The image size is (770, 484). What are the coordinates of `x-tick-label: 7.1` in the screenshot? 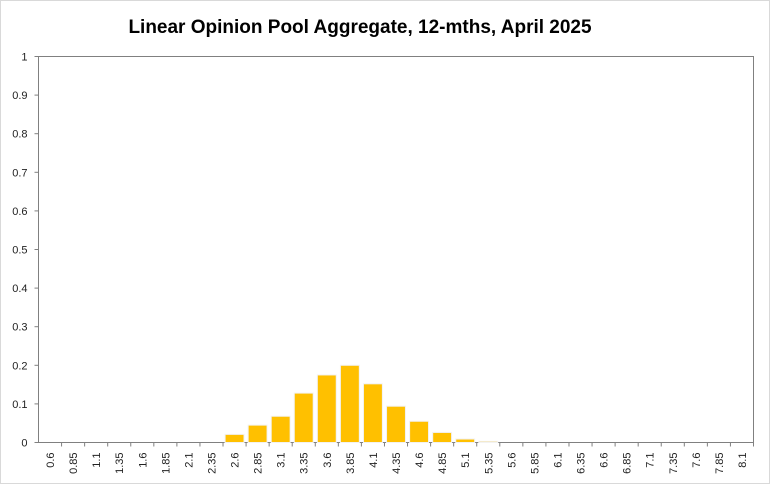 It's located at (651, 460).